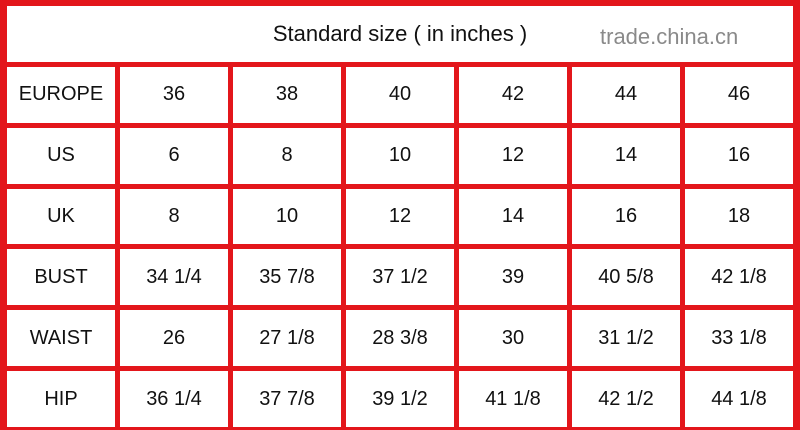 This screenshot has width=800, height=430. What do you see at coordinates (739, 216) in the screenshot?
I see `table-cell: 18` at bounding box center [739, 216].